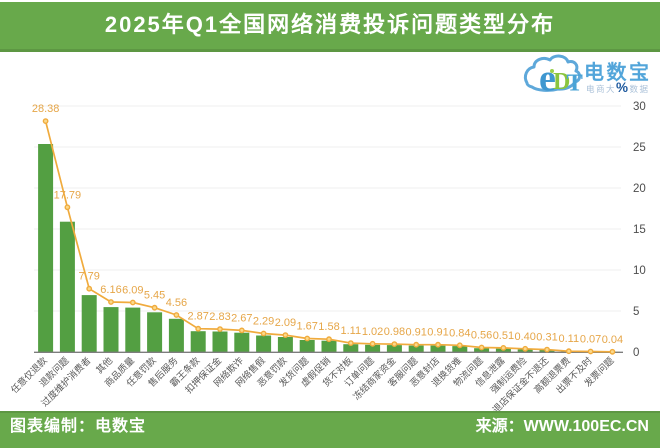  Describe the element at coordinates (618, 72) in the screenshot. I see `svg-text: 电数宝` at that location.